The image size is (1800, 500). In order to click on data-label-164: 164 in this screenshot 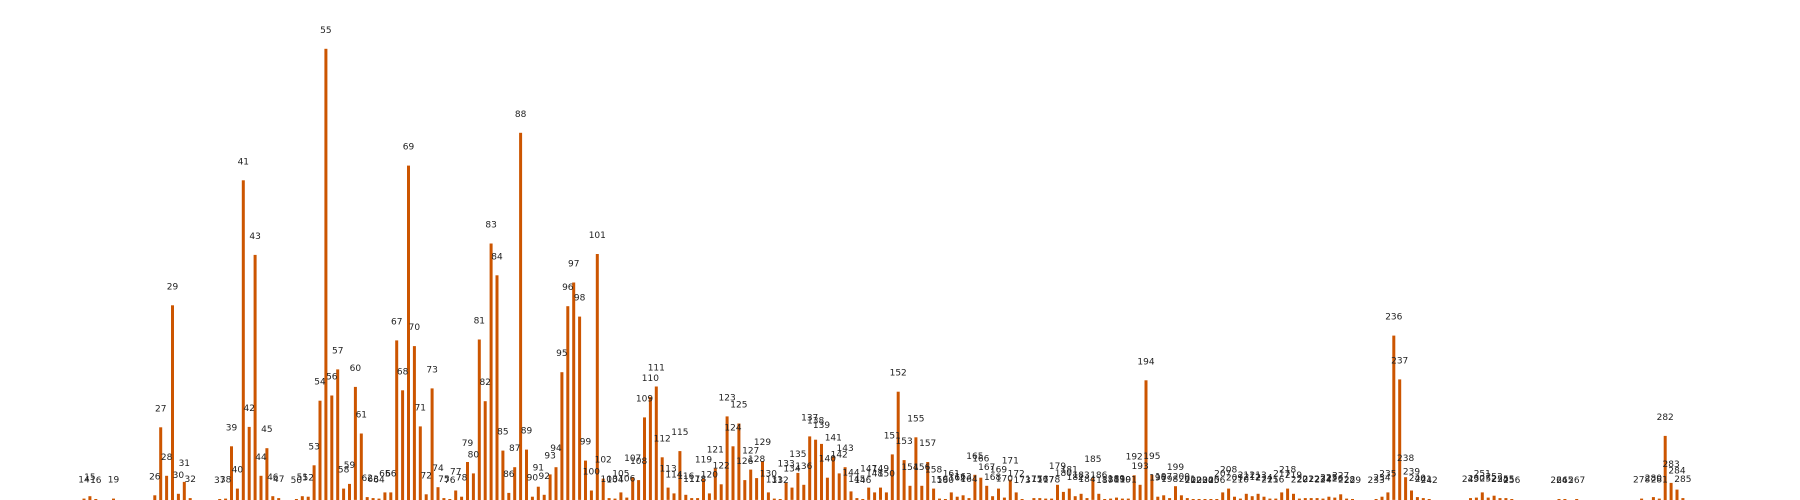, I will do `click(968, 480)`.